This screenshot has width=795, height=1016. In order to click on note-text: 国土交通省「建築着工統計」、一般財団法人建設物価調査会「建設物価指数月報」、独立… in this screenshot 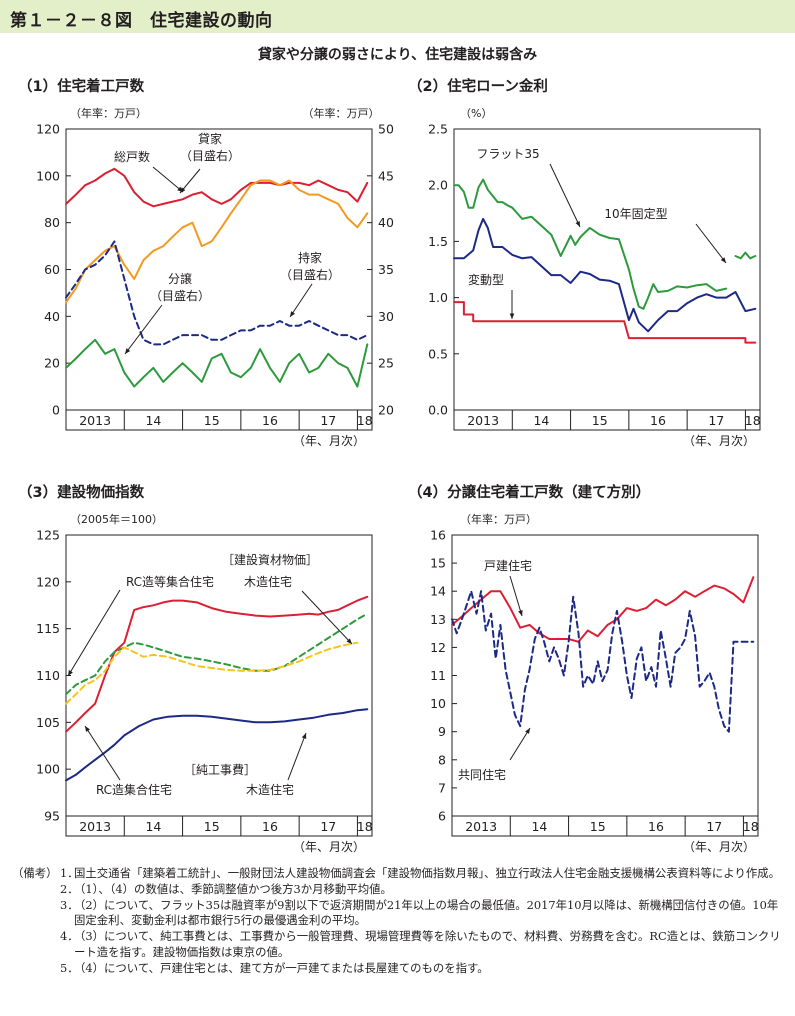, I will do `click(427, 873)`.